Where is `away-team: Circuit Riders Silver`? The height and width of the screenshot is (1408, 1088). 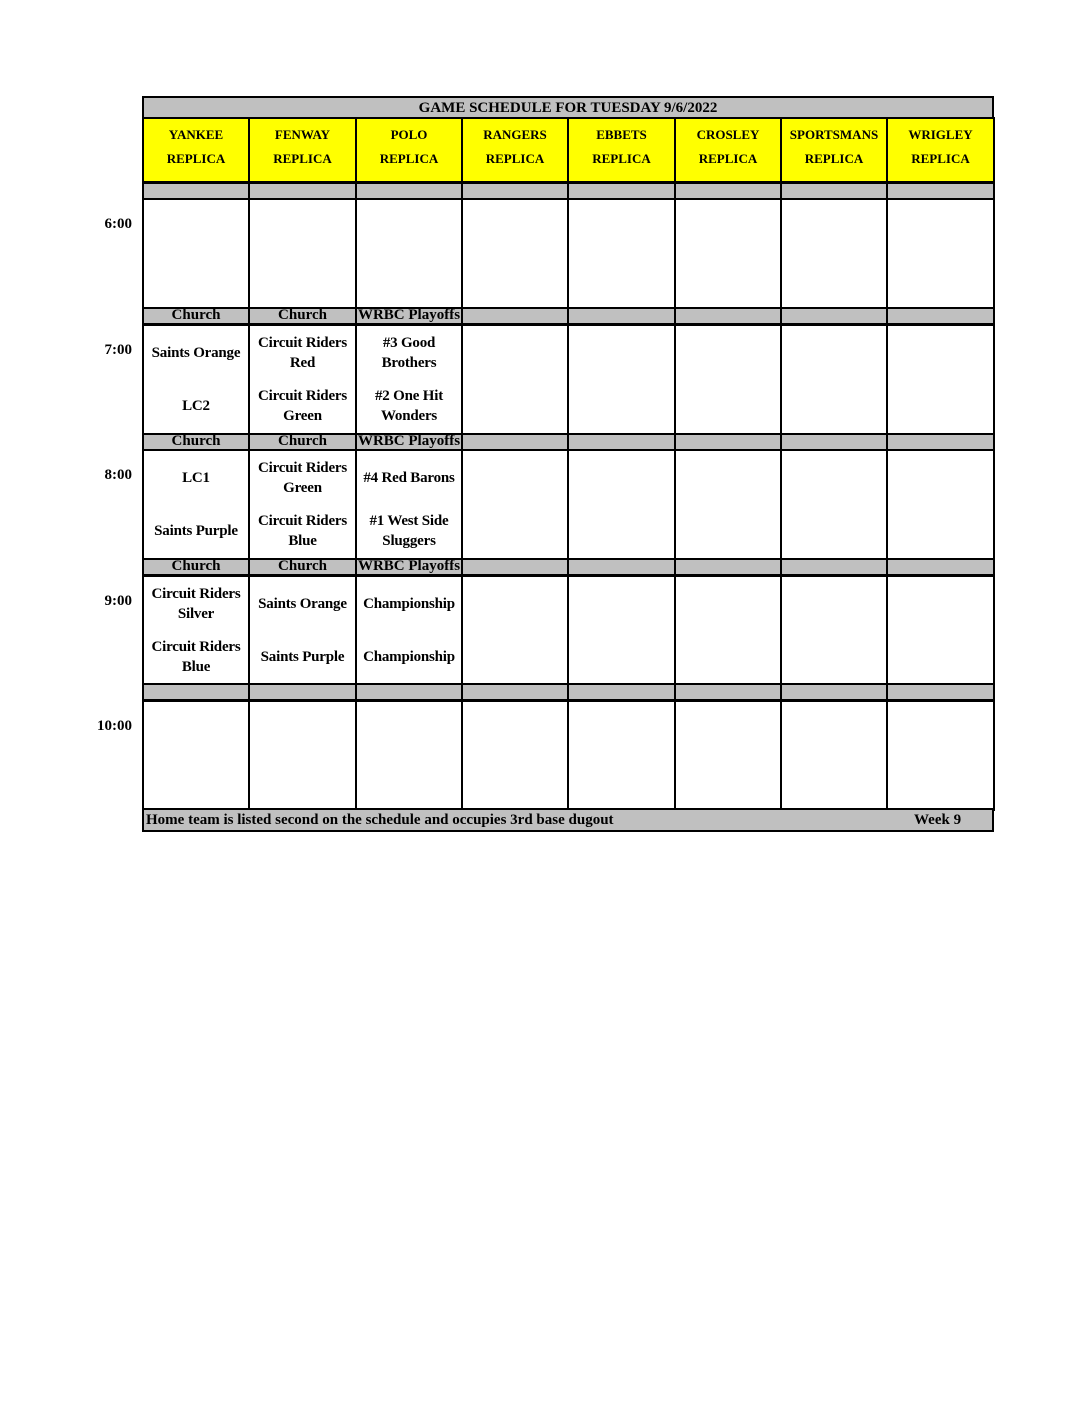
away-team: Circuit Riders Silver is located at coordinates (196, 603).